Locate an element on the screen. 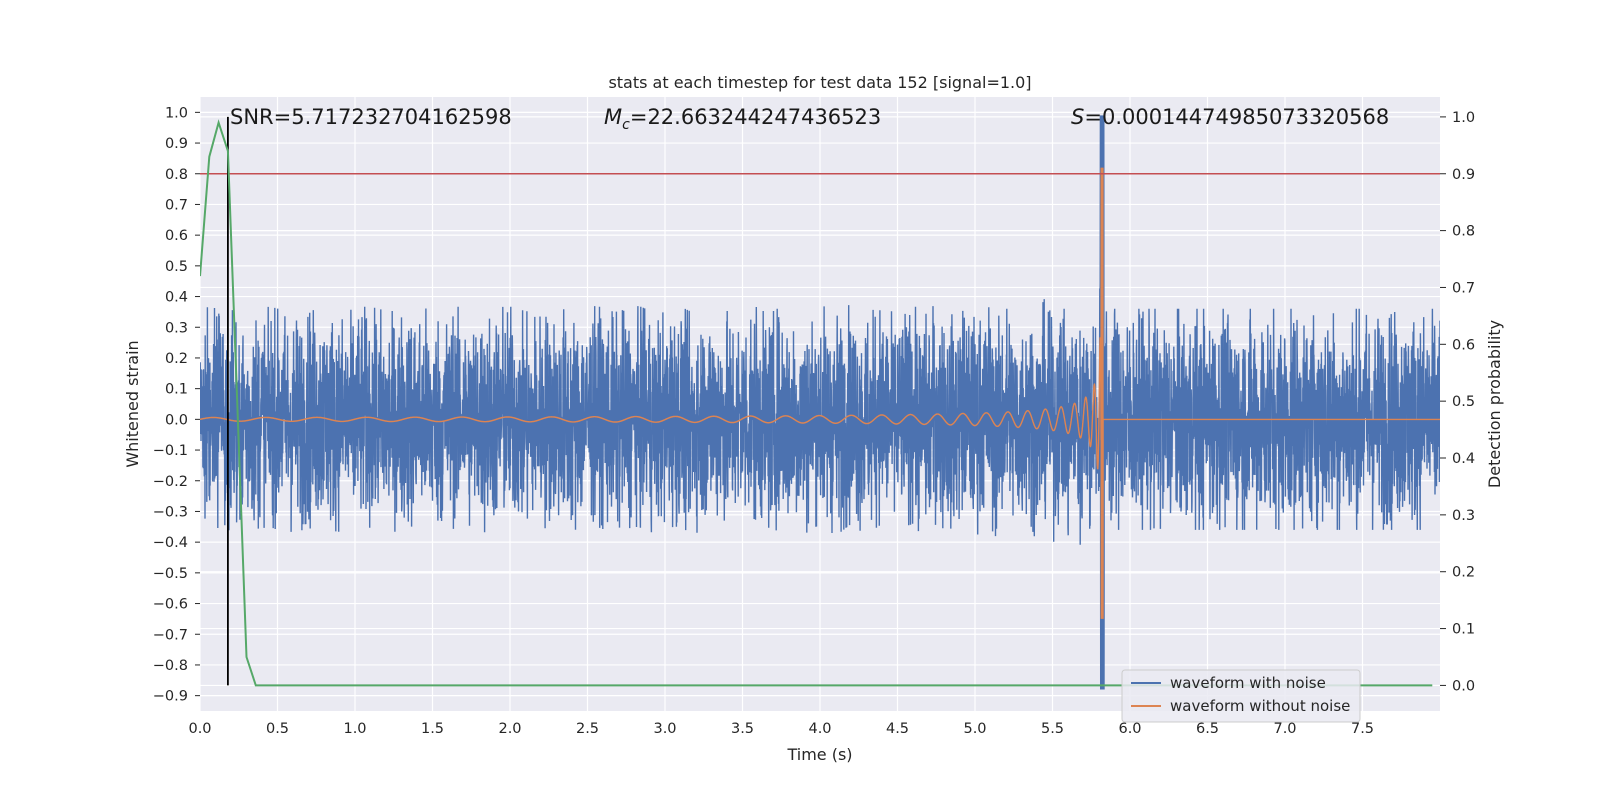 This screenshot has width=1600, height=800. x-tick-label: 2.0 is located at coordinates (509, 729).